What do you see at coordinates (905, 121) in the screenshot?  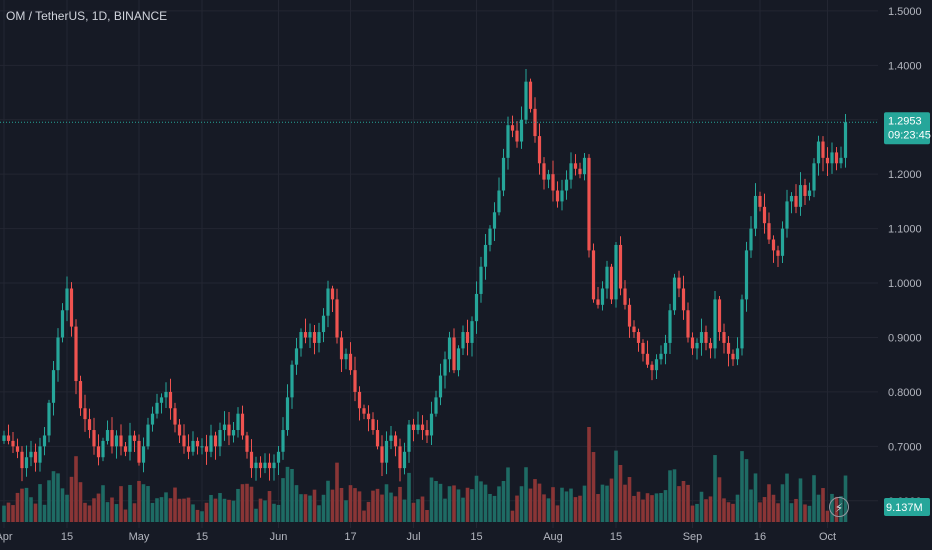 I see `last-price-label: 1.2953` at bounding box center [905, 121].